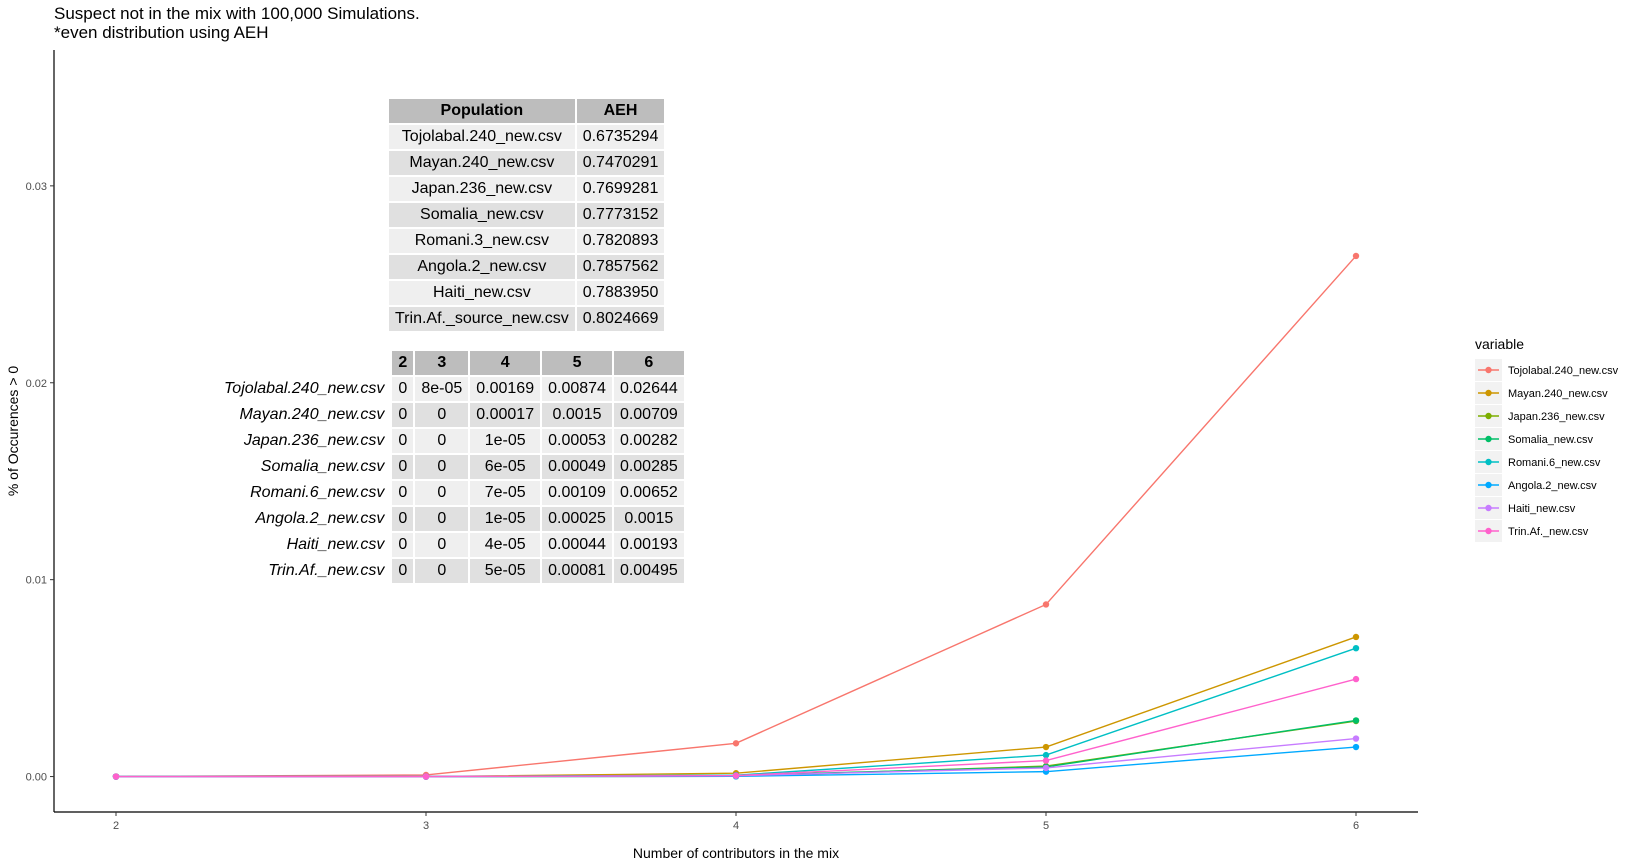 The image size is (1630, 867). What do you see at coordinates (116, 826) in the screenshot?
I see `x-tick-label: 2` at bounding box center [116, 826].